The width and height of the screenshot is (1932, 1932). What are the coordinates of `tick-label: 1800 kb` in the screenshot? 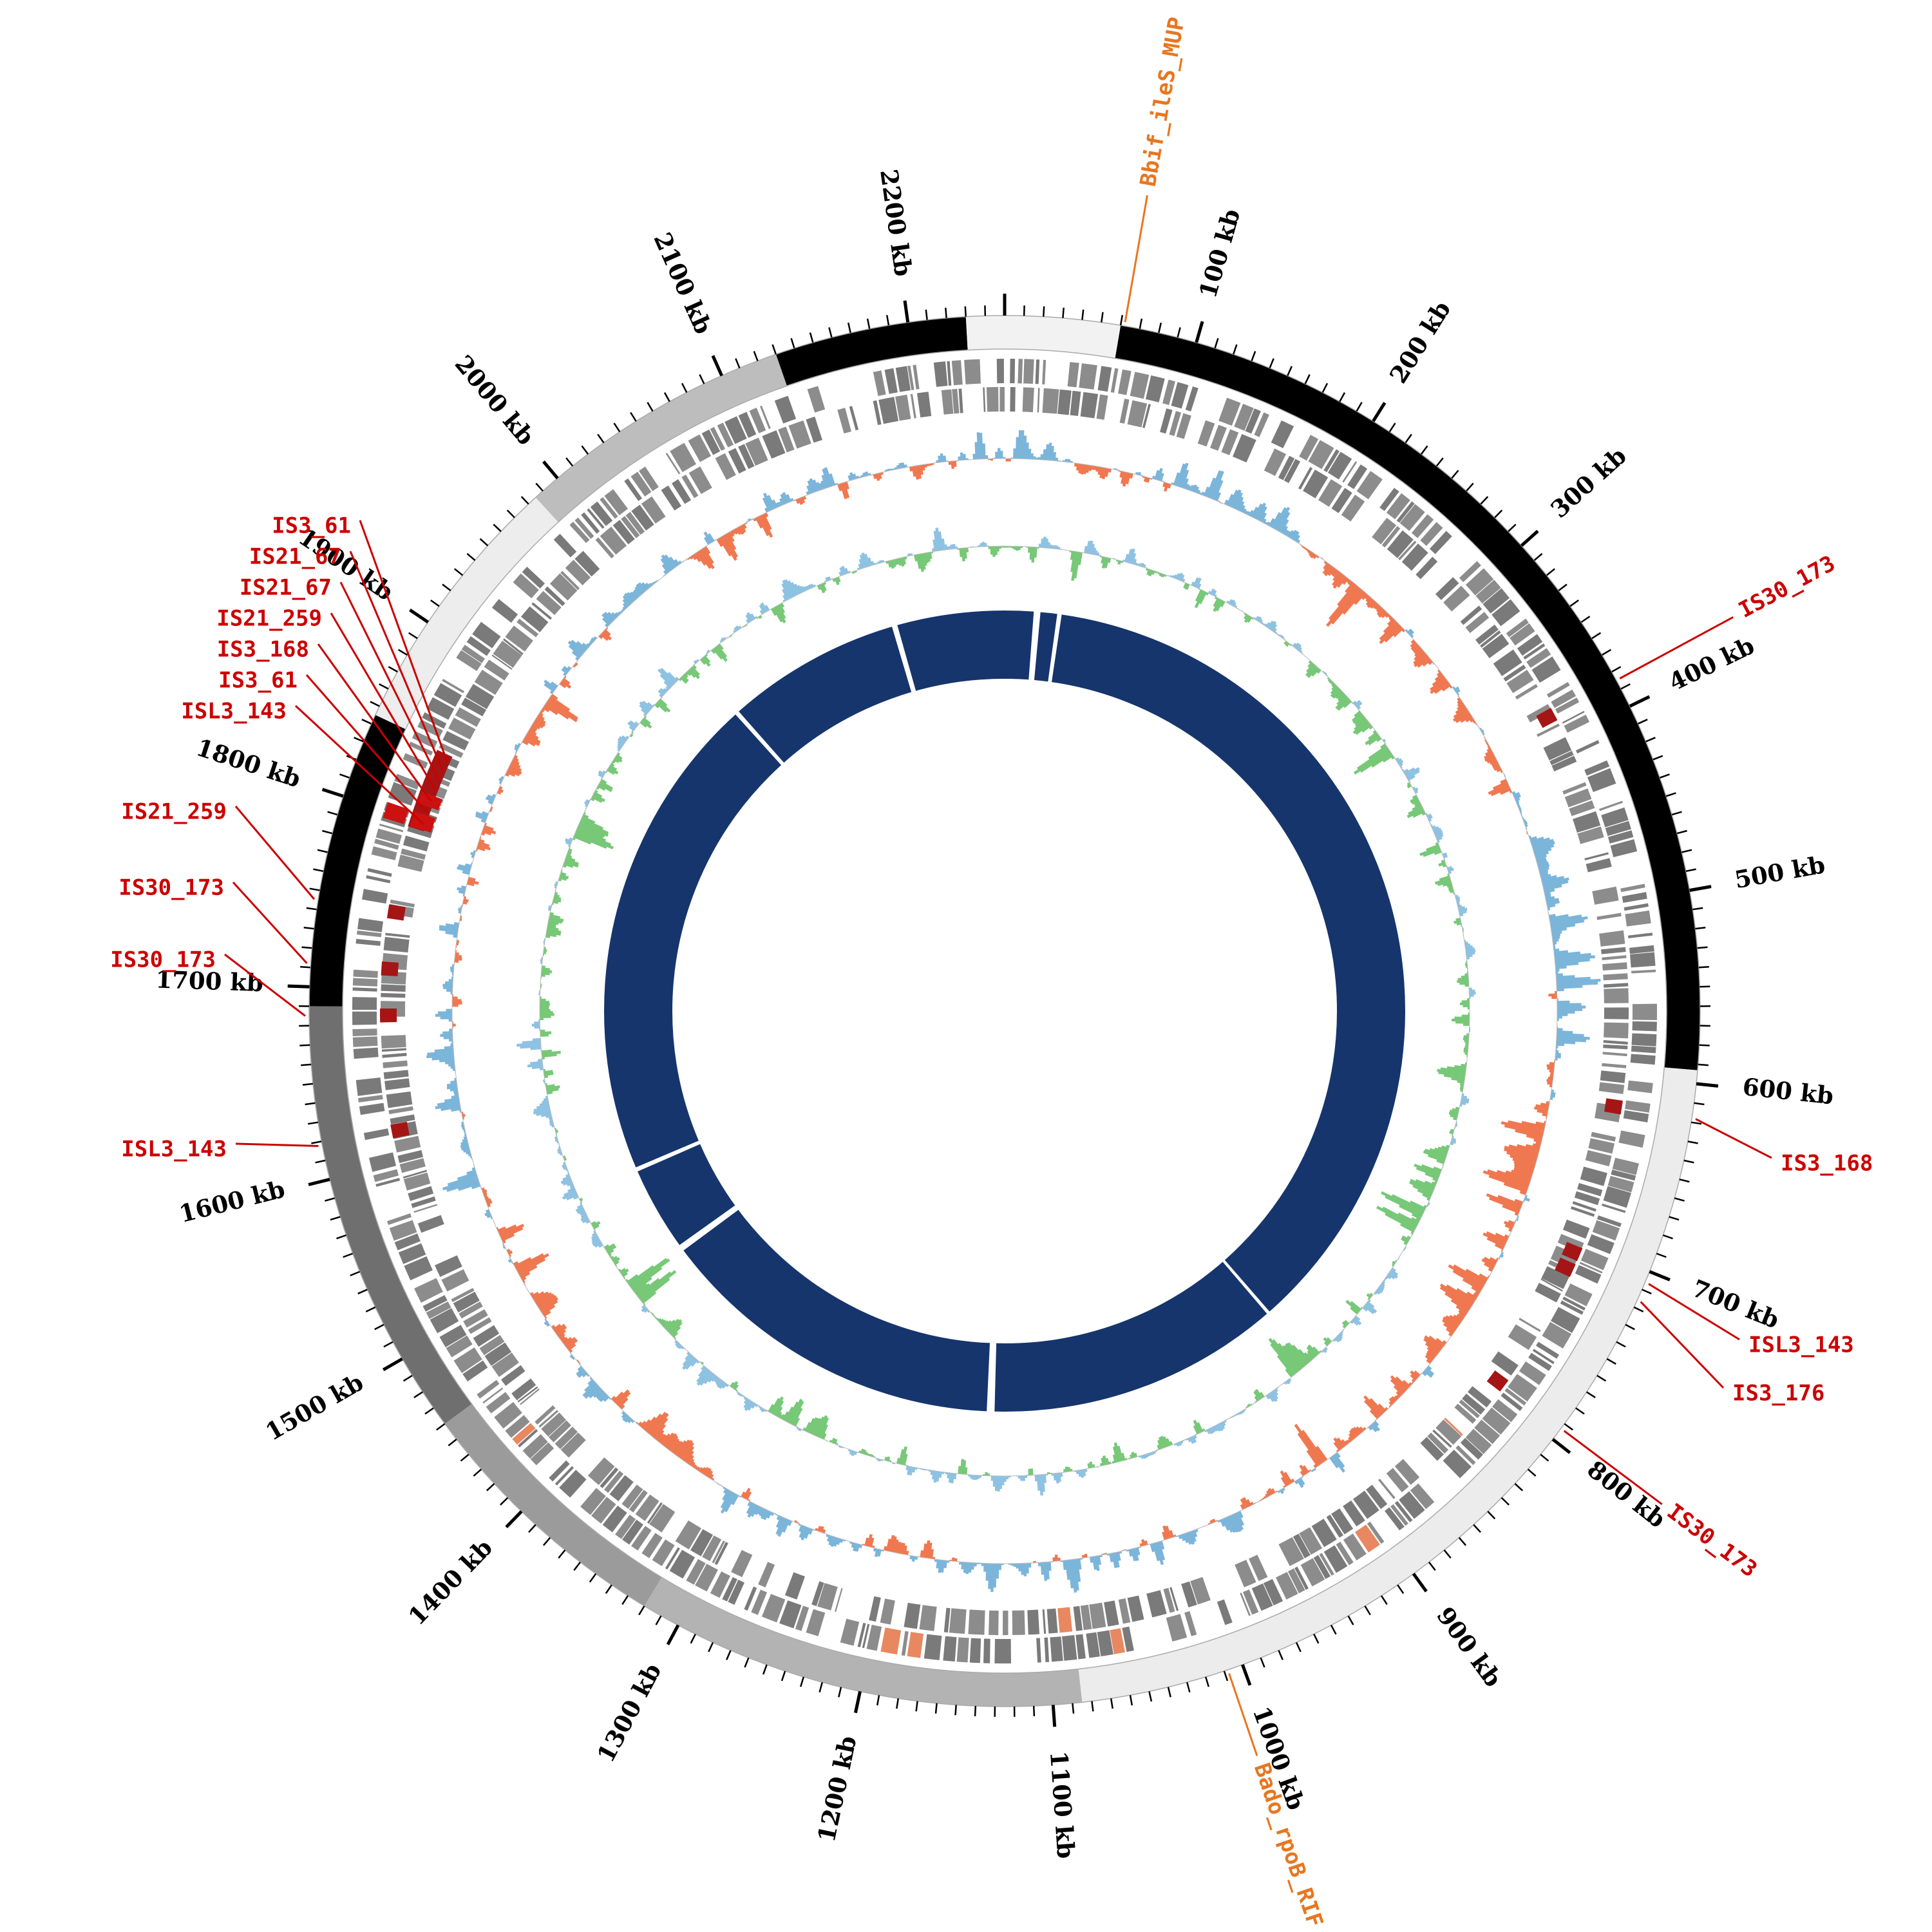 It's located at (249, 763).